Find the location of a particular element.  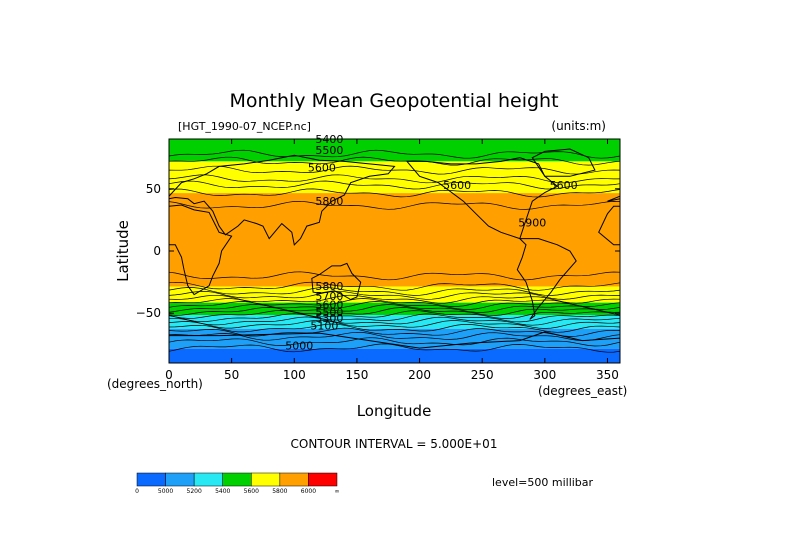

x-tick-label: 200 is located at coordinates (419, 375).